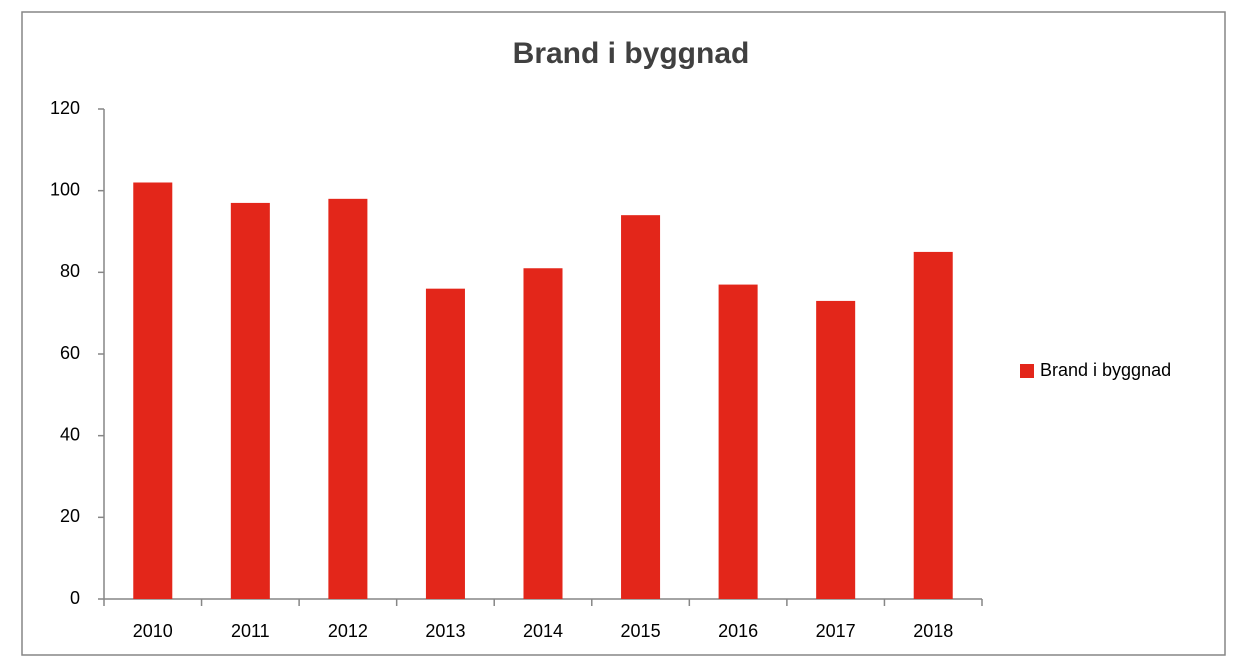  What do you see at coordinates (65, 189) in the screenshot?
I see `y-tick-label: 100` at bounding box center [65, 189].